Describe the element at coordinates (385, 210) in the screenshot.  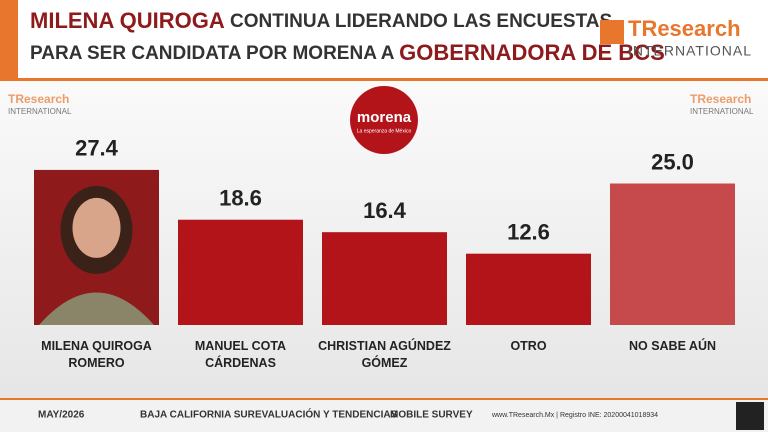
I see `value-label: 16.4` at that location.